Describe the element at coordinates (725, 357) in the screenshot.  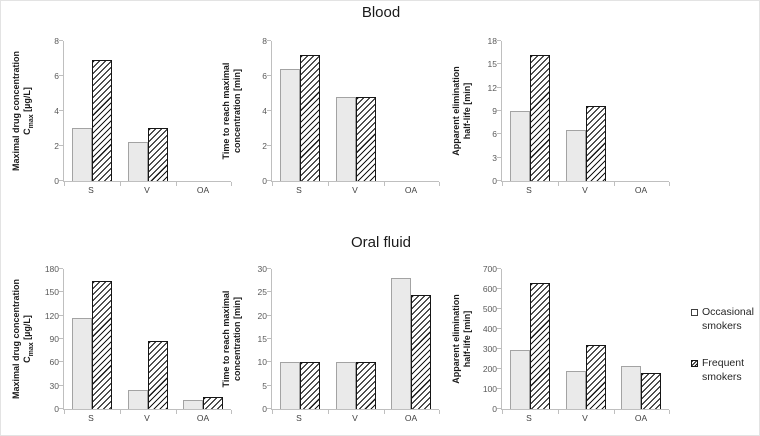
I see `legend: Occasional smokers Frequent smokers` at that location.